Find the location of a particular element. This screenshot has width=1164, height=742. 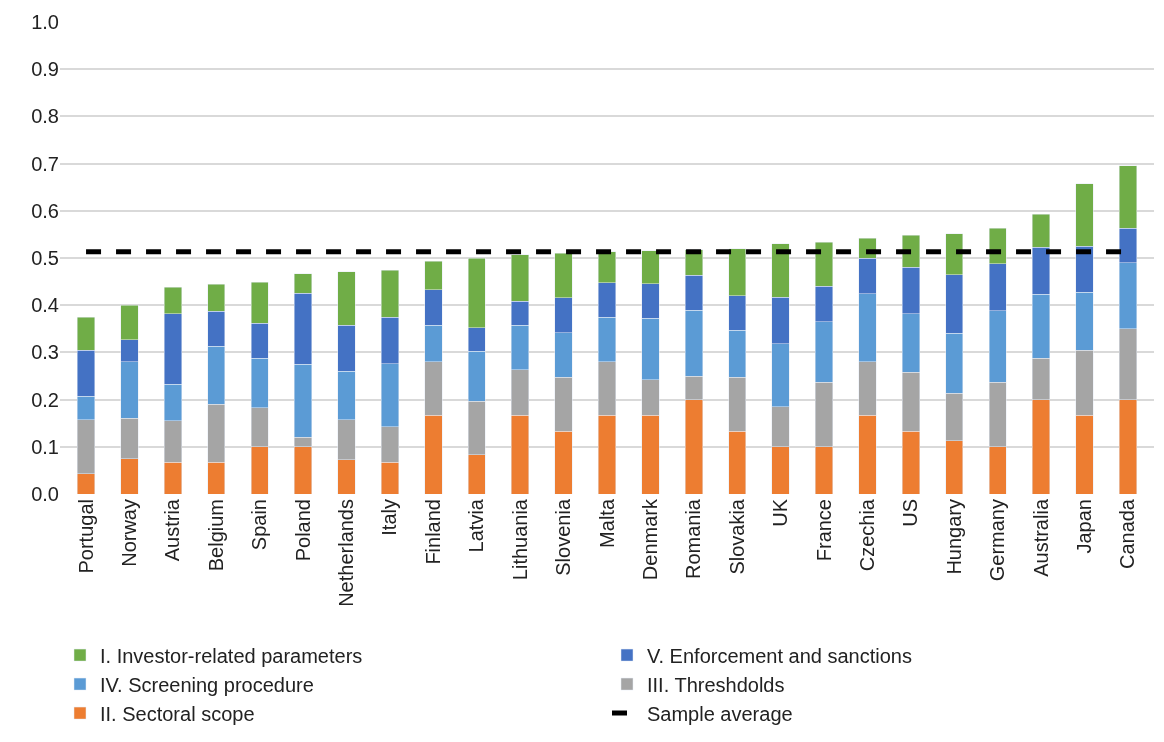

y-tick-label: 0.3 is located at coordinates (45, 352).